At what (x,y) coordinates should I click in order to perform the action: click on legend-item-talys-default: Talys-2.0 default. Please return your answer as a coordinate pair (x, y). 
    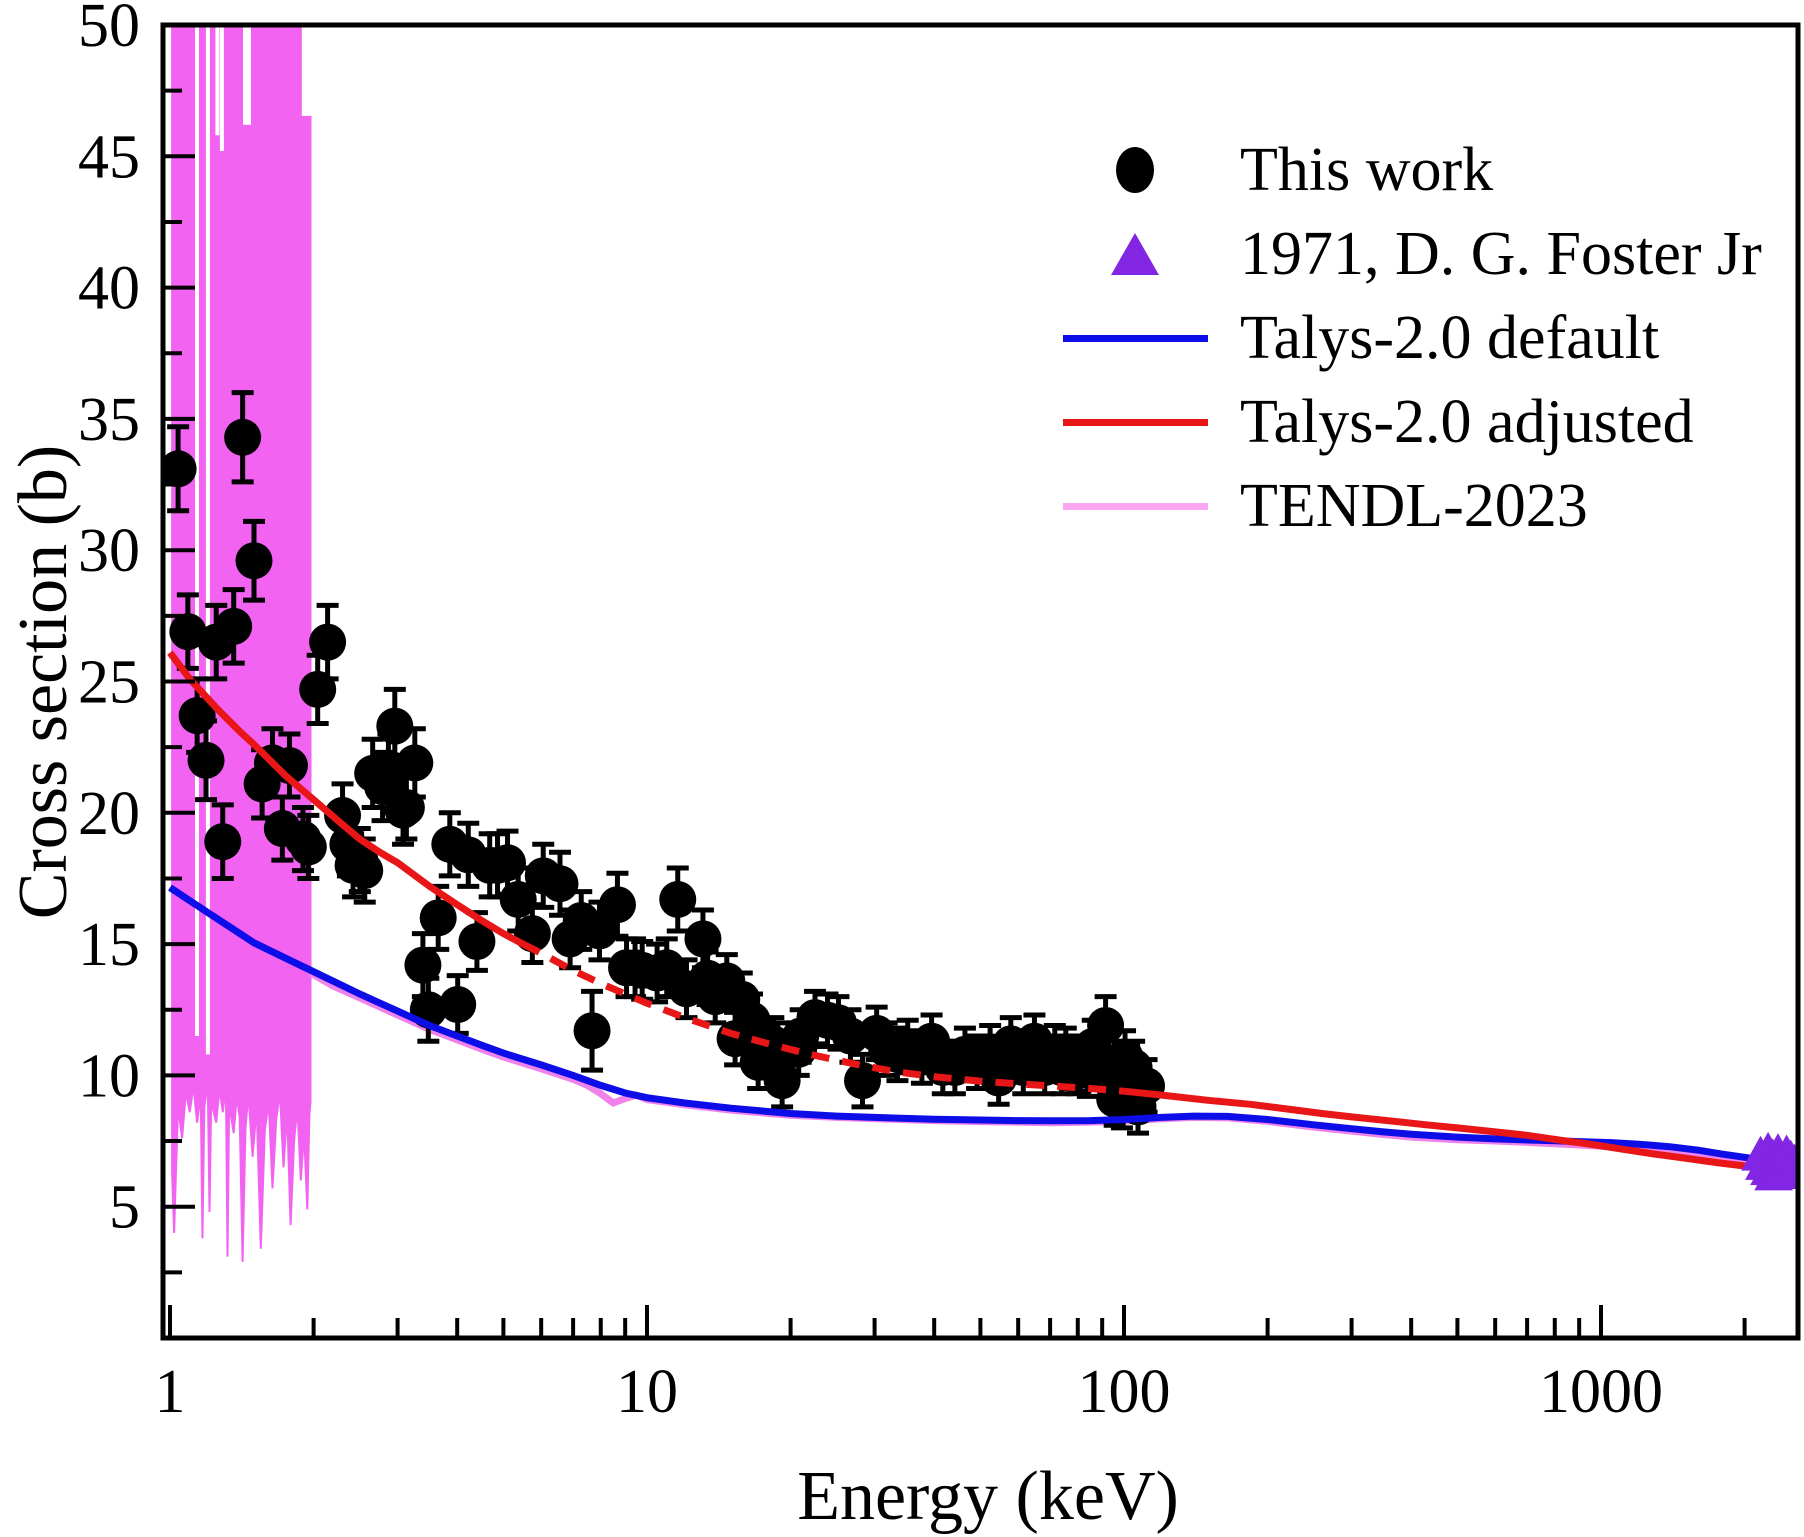
    Looking at the image, I should click on (1401, 338).